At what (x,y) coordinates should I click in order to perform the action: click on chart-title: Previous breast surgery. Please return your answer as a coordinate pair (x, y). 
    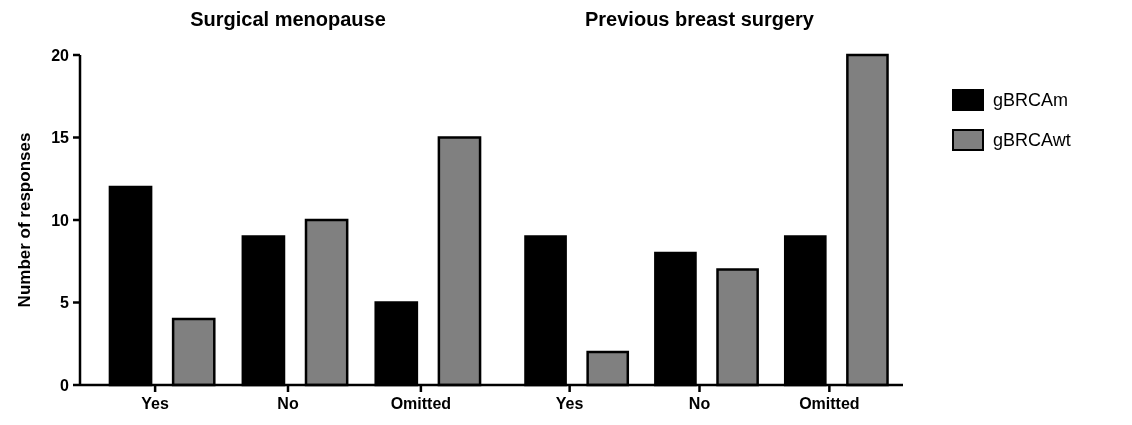
    Looking at the image, I should click on (700, 19).